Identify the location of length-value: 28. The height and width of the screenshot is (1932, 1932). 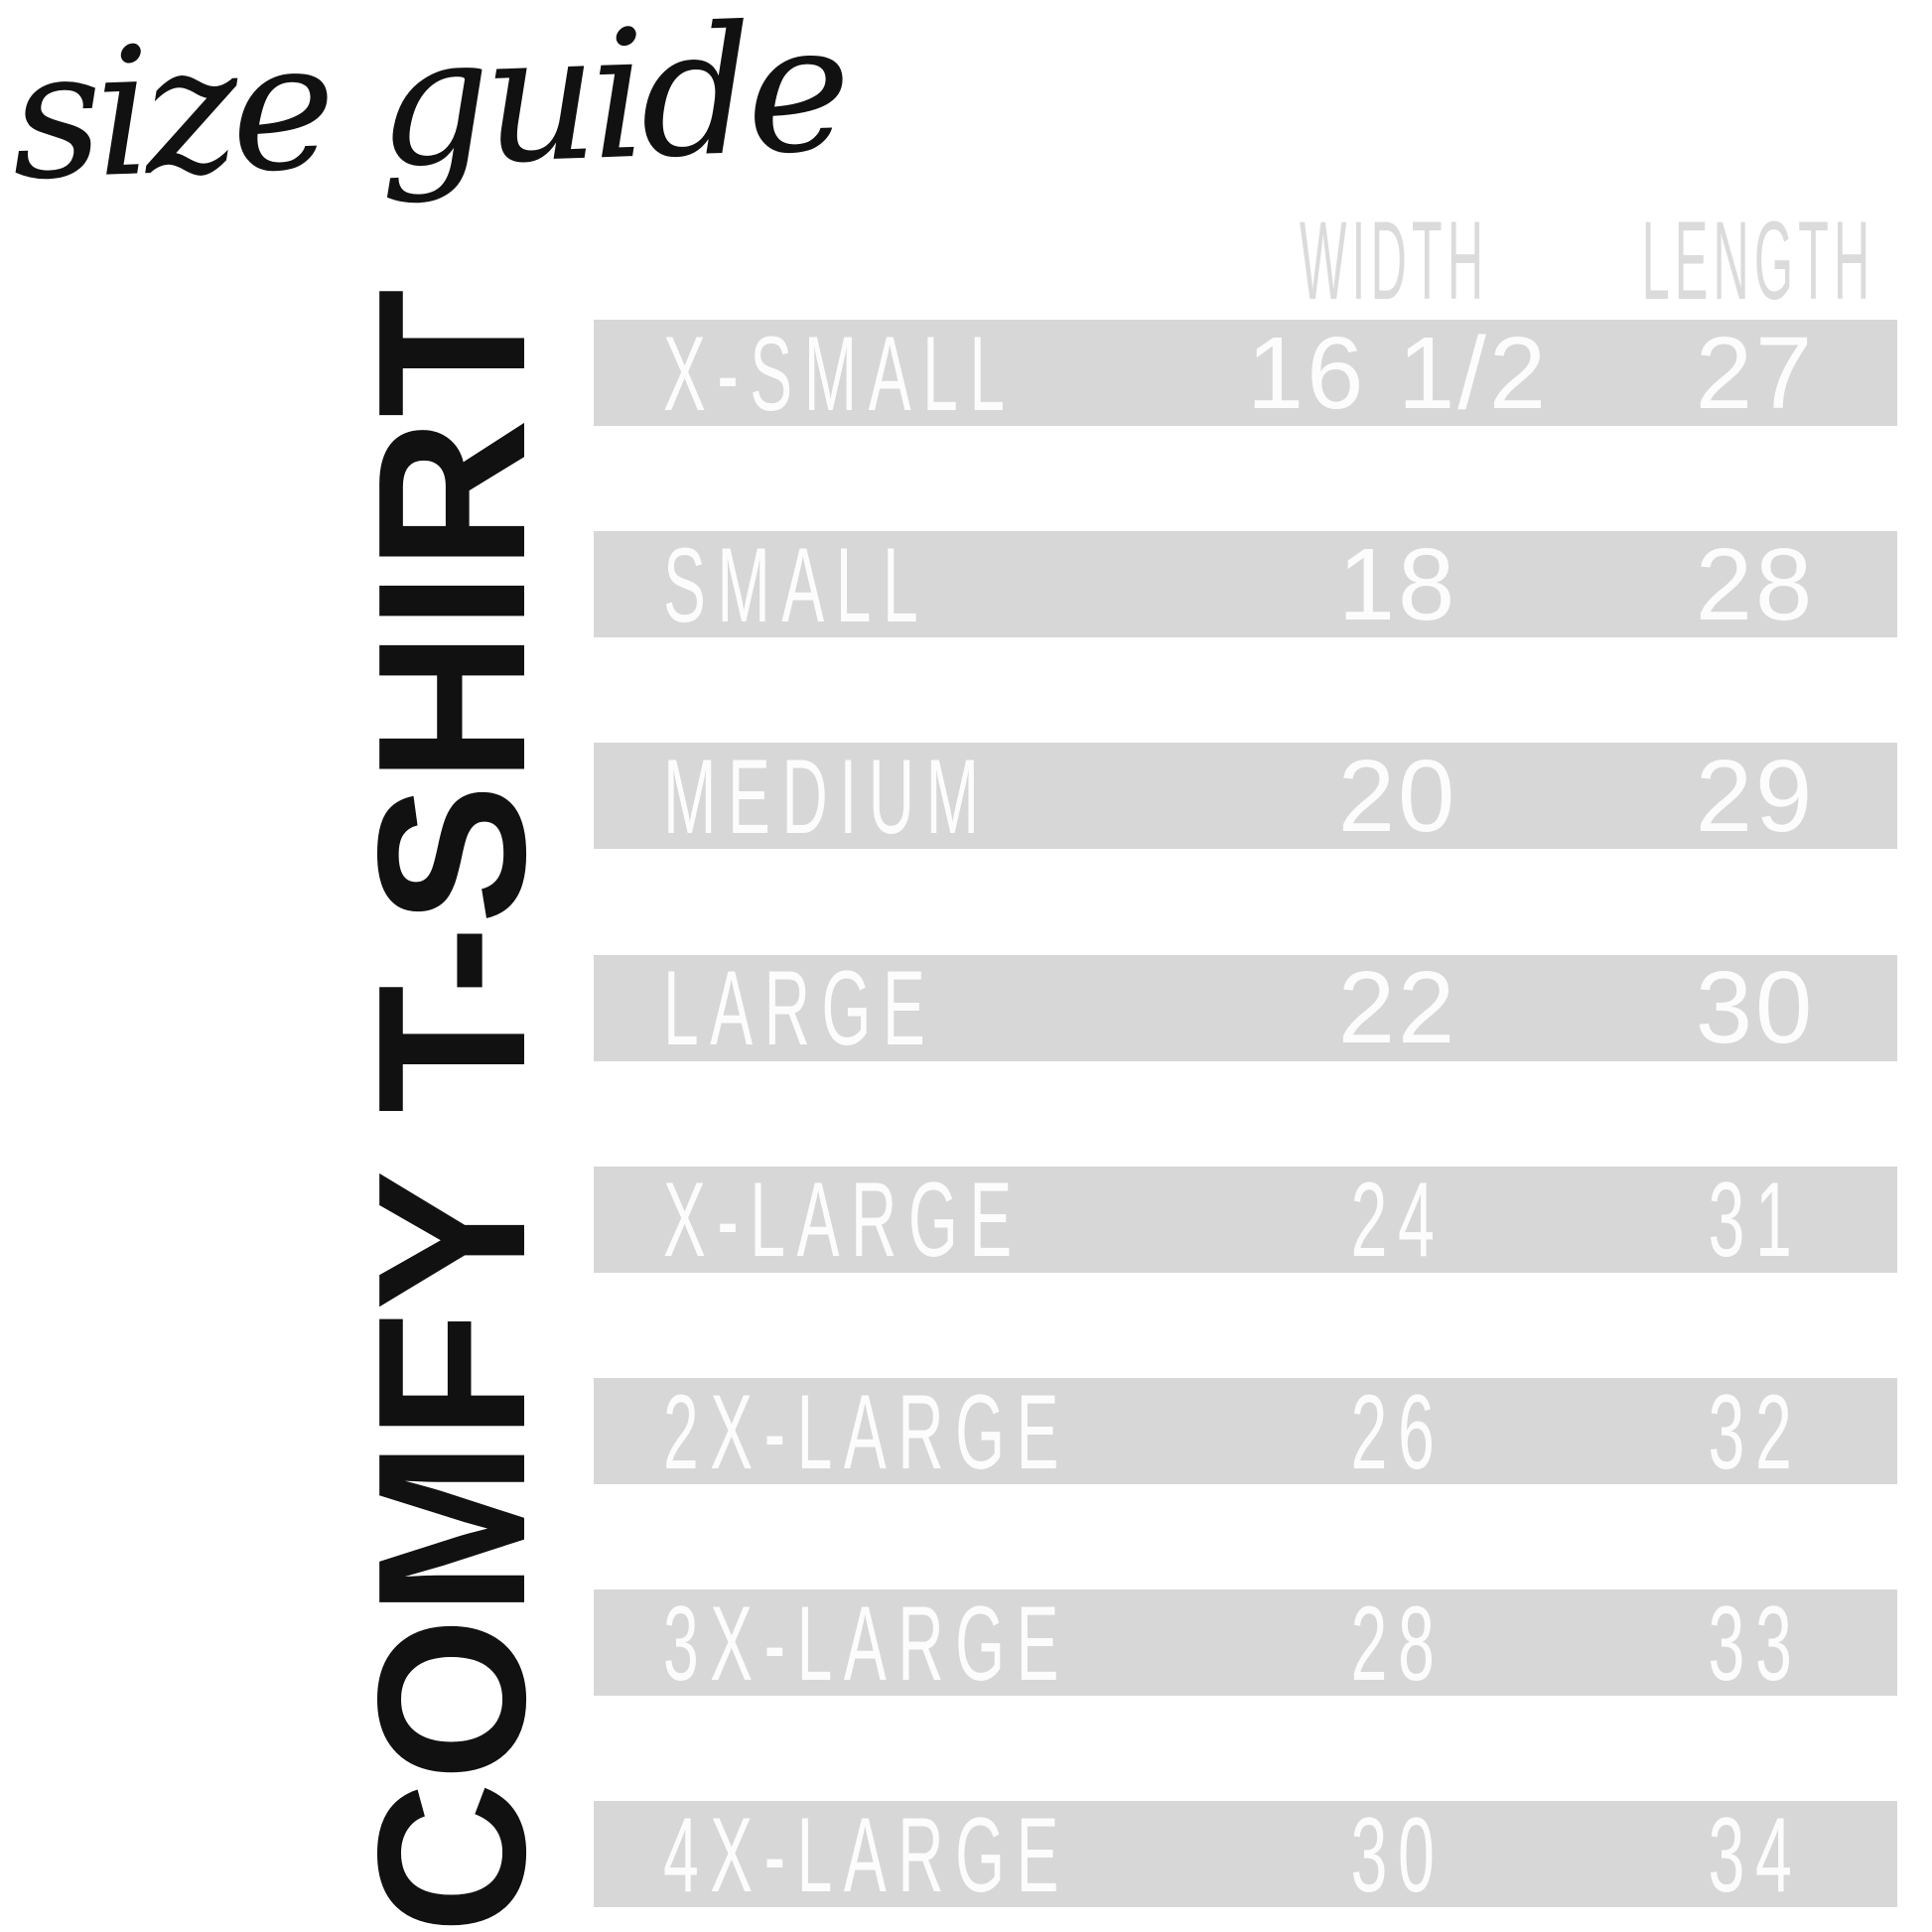
(1756, 583).